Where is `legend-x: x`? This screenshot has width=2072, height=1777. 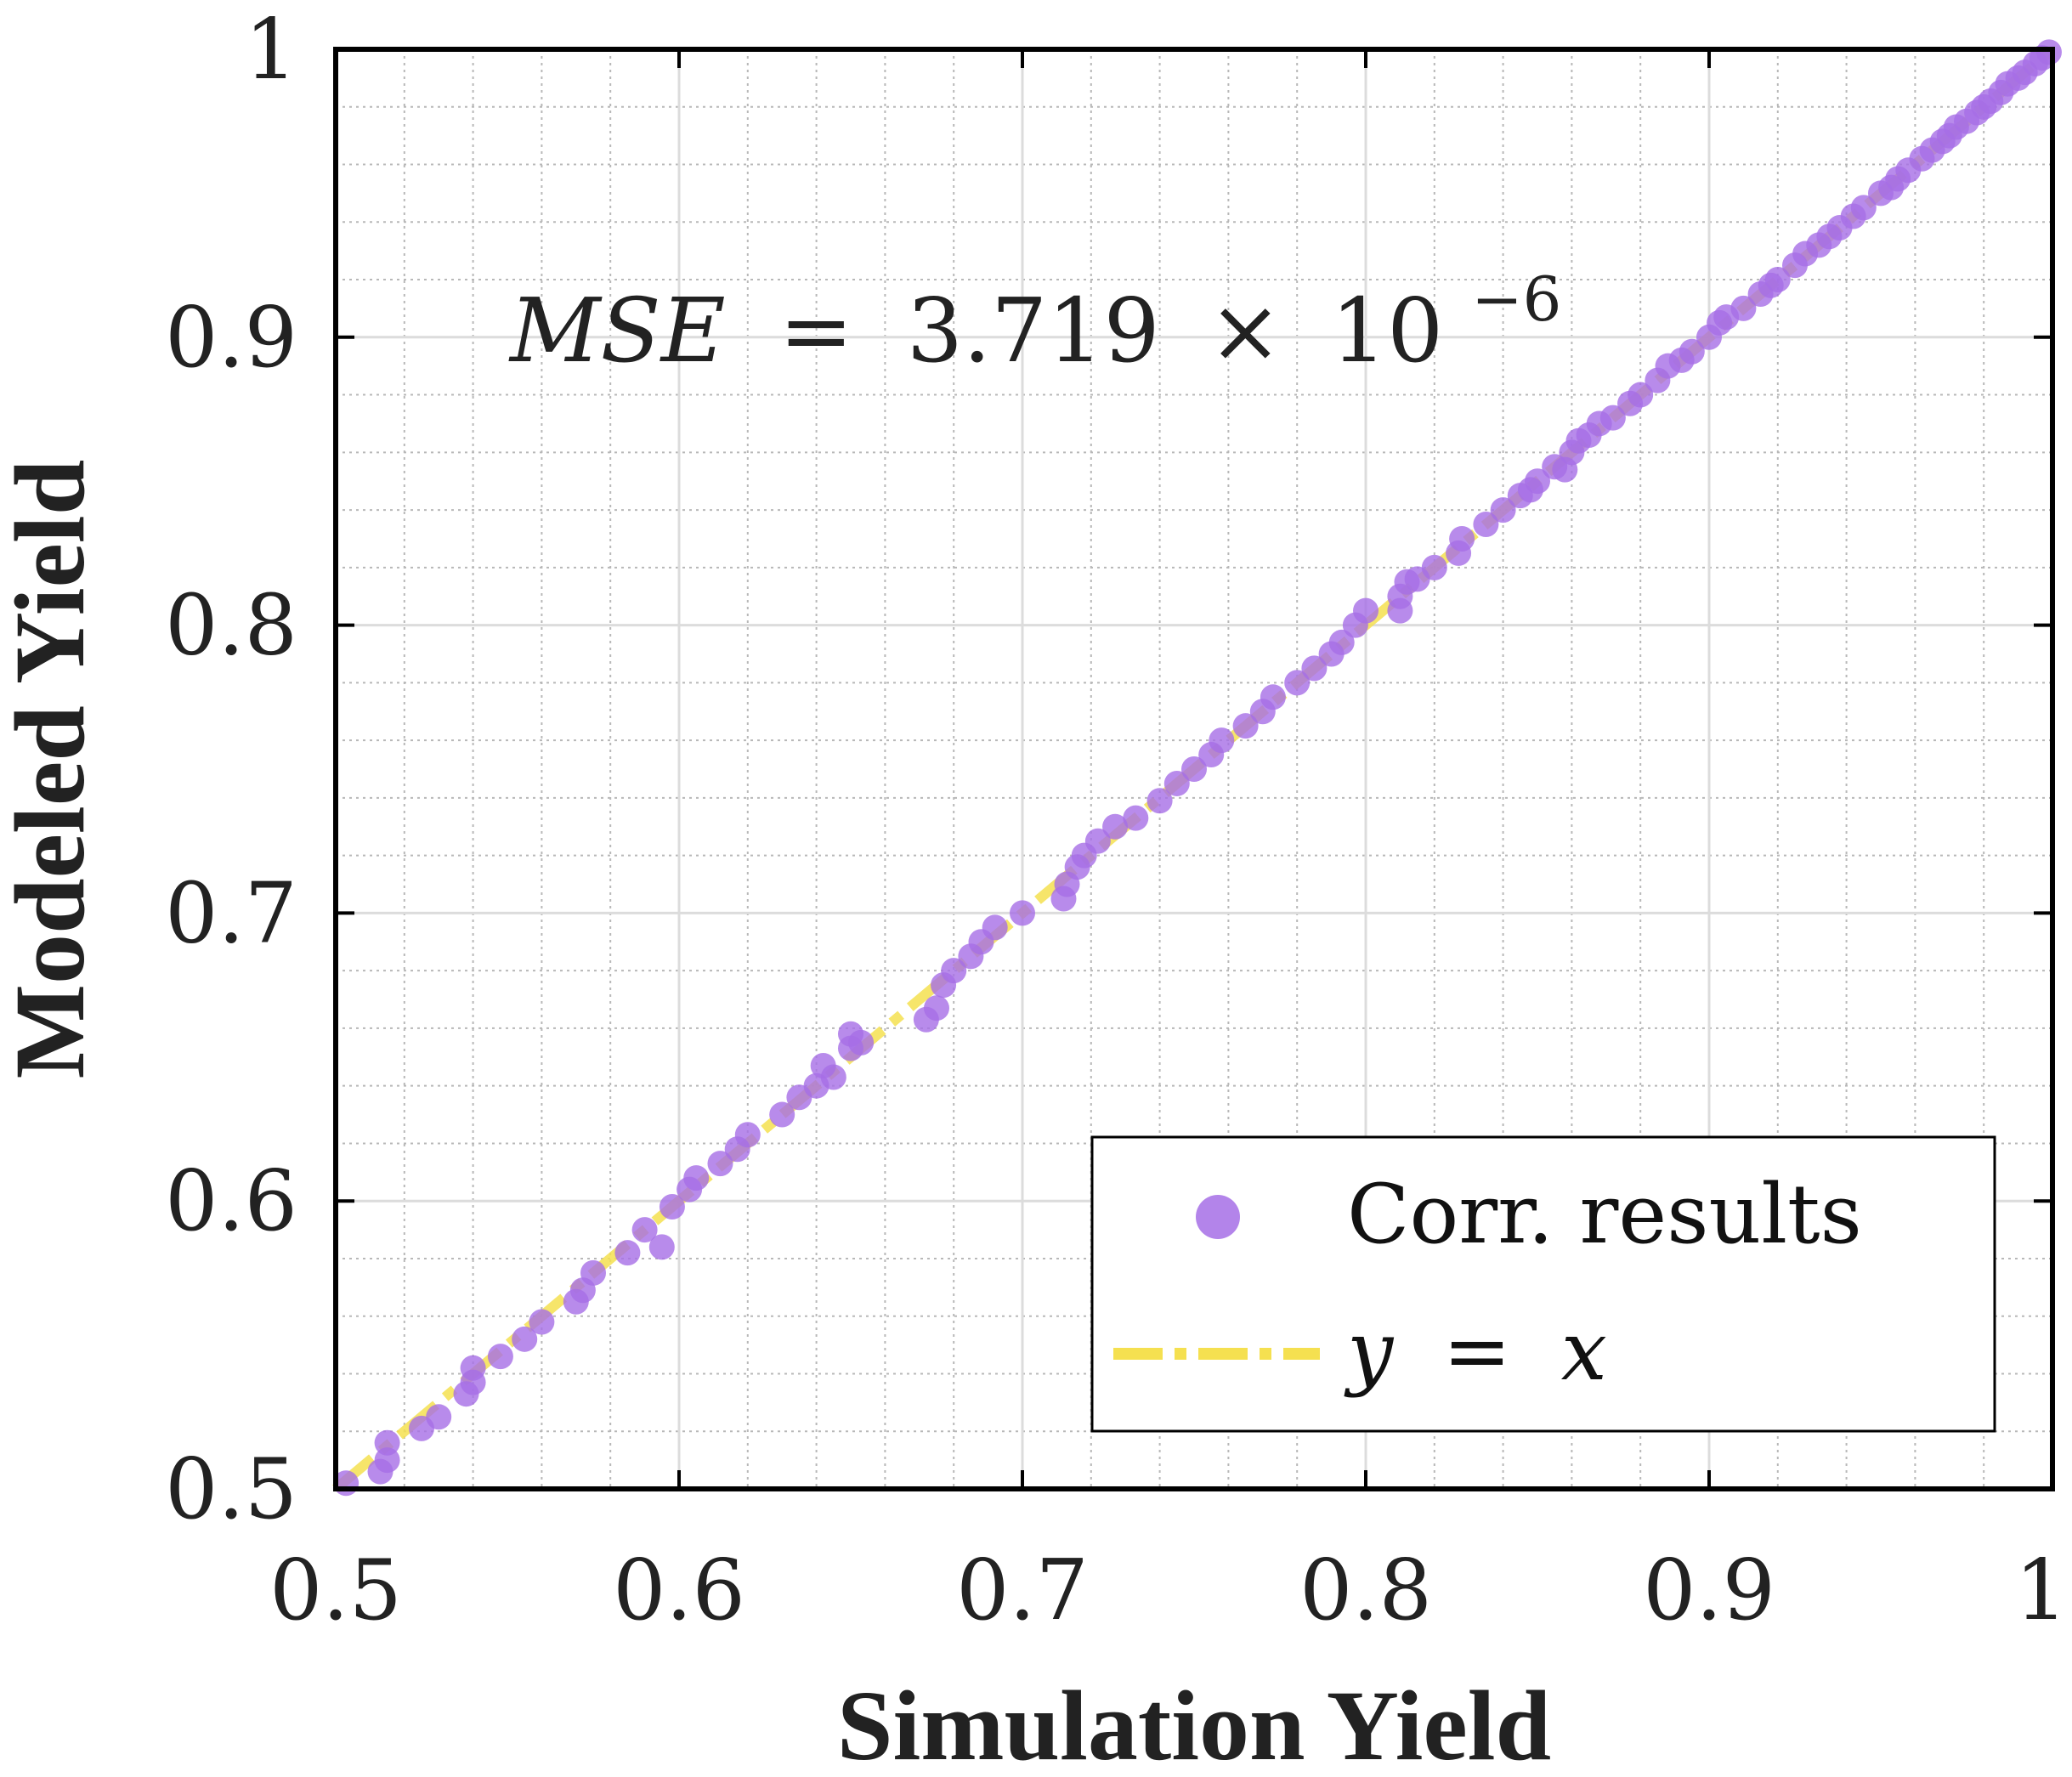 legend-x: x is located at coordinates (1584, 1351).